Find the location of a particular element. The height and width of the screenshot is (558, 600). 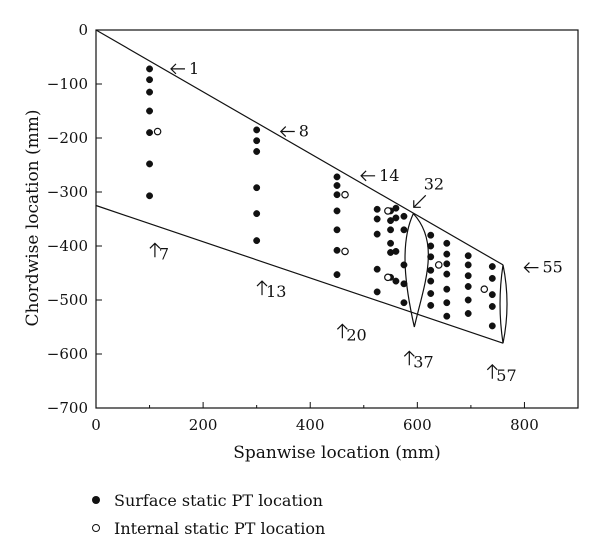

annotation: 13 is located at coordinates (271, 290).